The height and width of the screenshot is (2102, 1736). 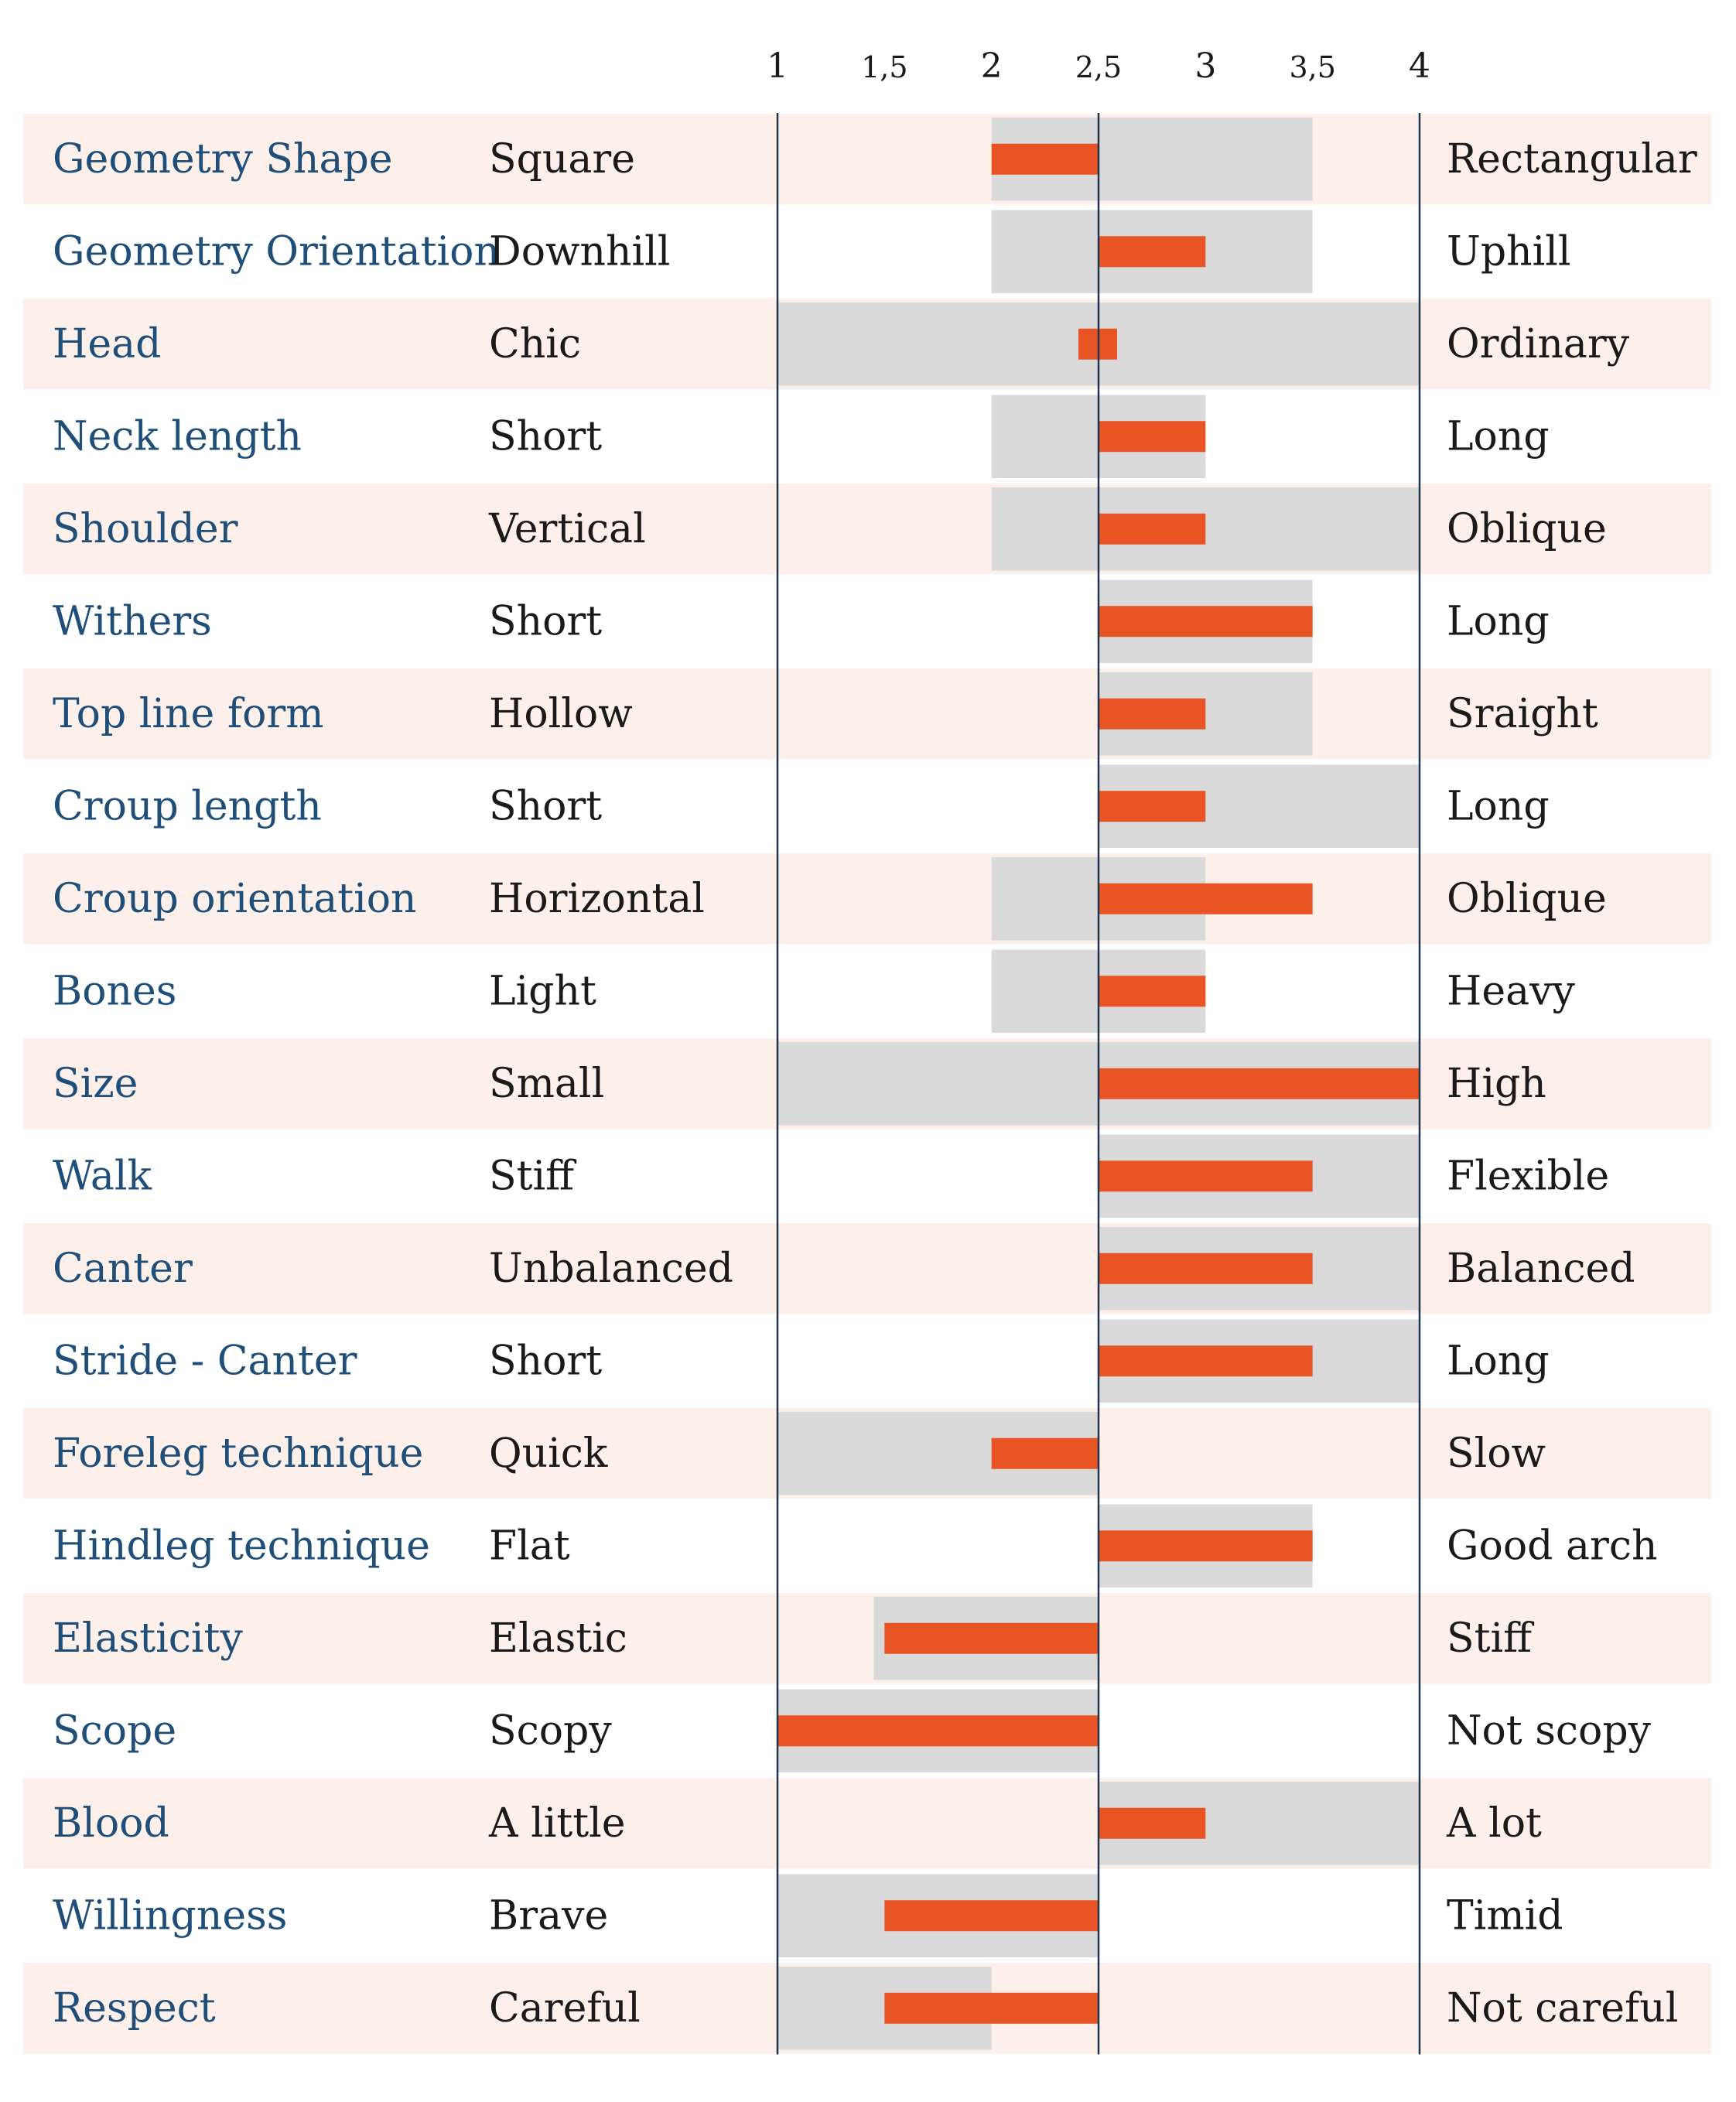 I want to click on low-pole-label: Scopy, so click(x=550, y=1730).